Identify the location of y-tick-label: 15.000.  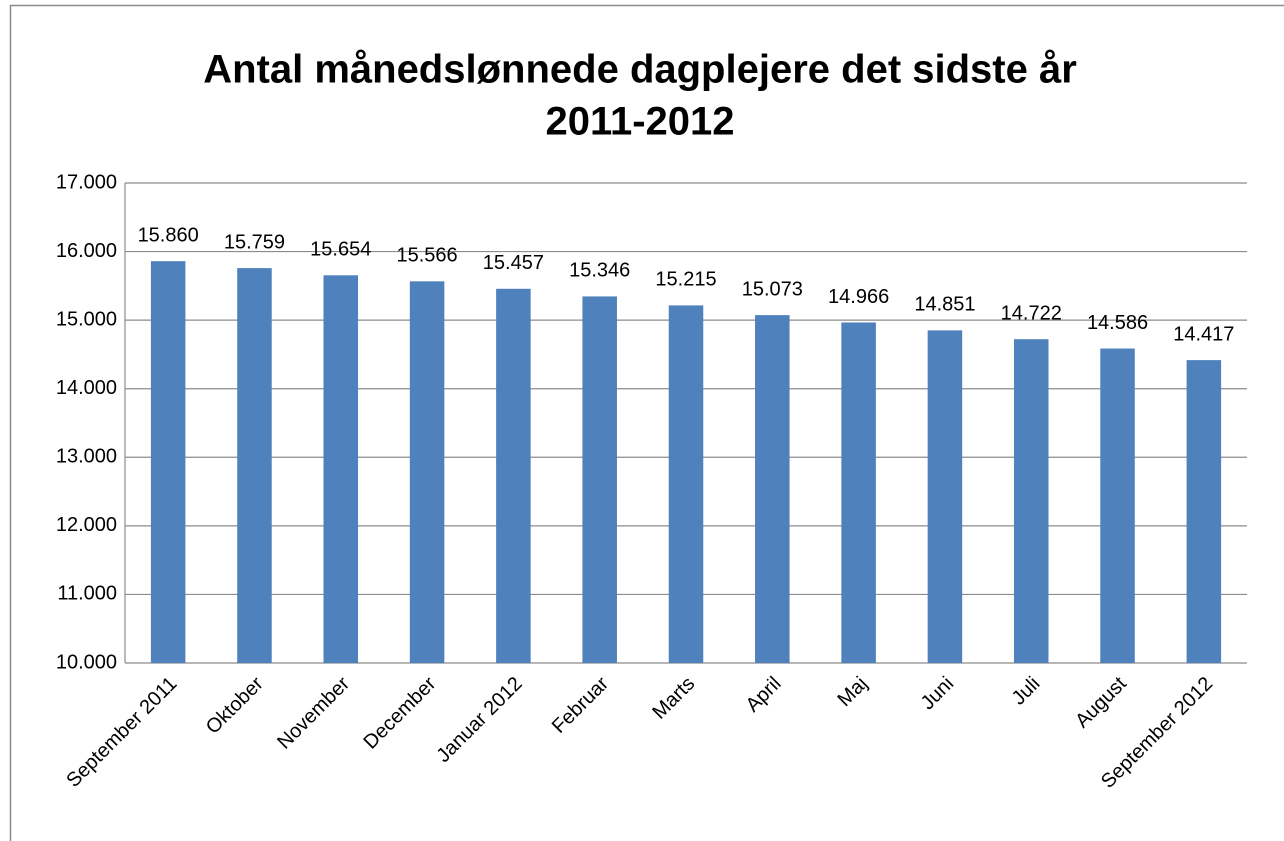
(86, 319).